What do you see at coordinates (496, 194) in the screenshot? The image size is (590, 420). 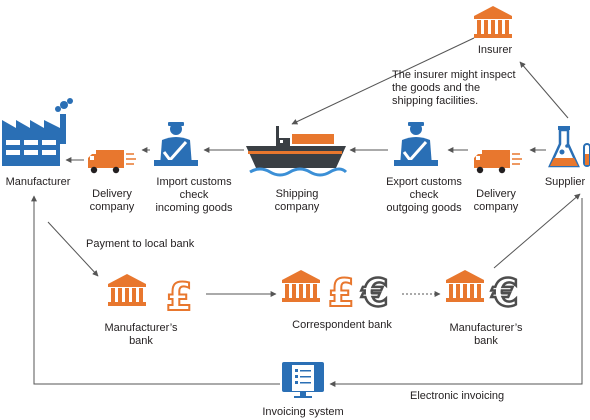 I see `delivery-right-line-1: Delivery` at bounding box center [496, 194].